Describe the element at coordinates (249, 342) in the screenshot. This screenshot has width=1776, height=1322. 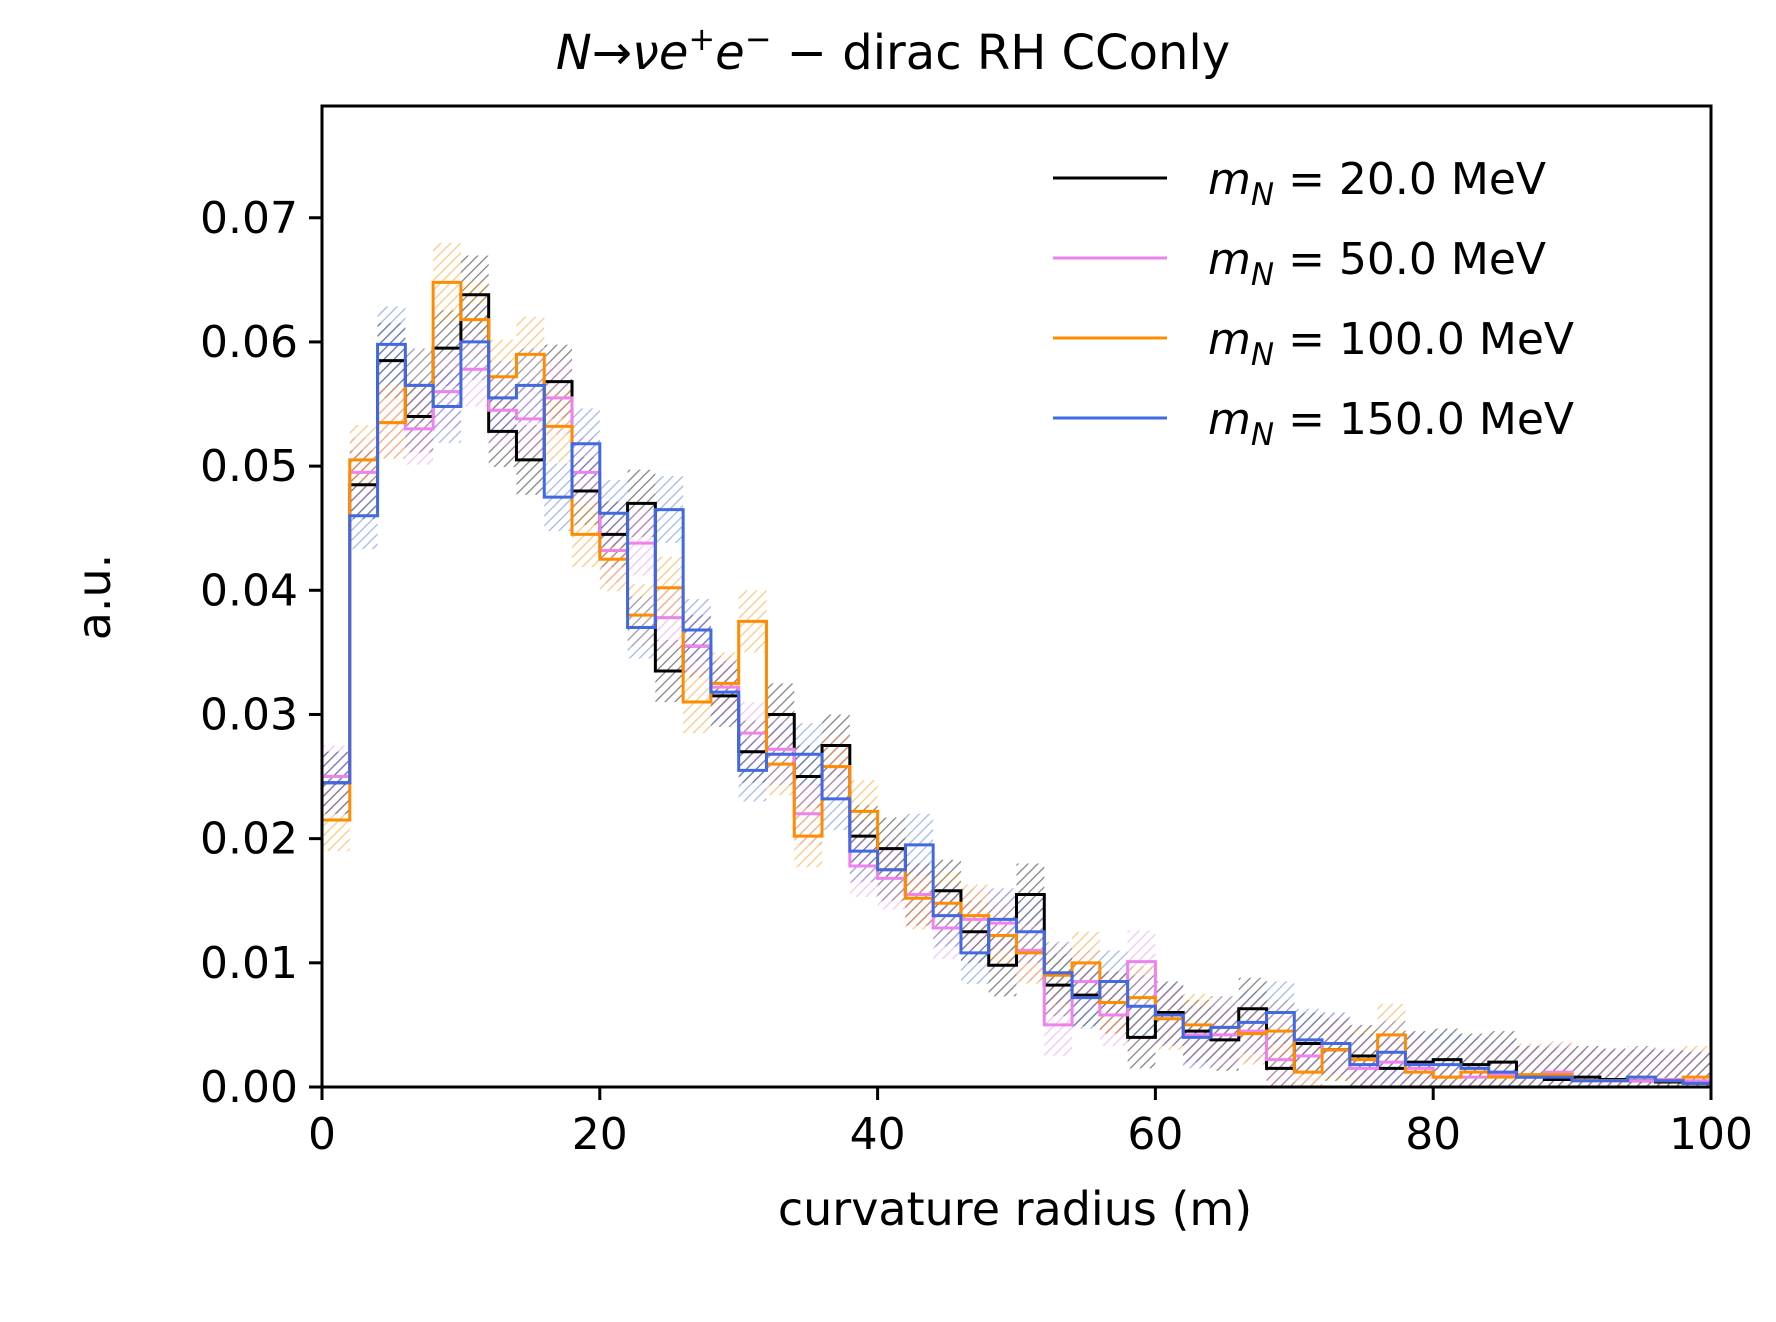
I see `y-tick-label: 0.06` at that location.